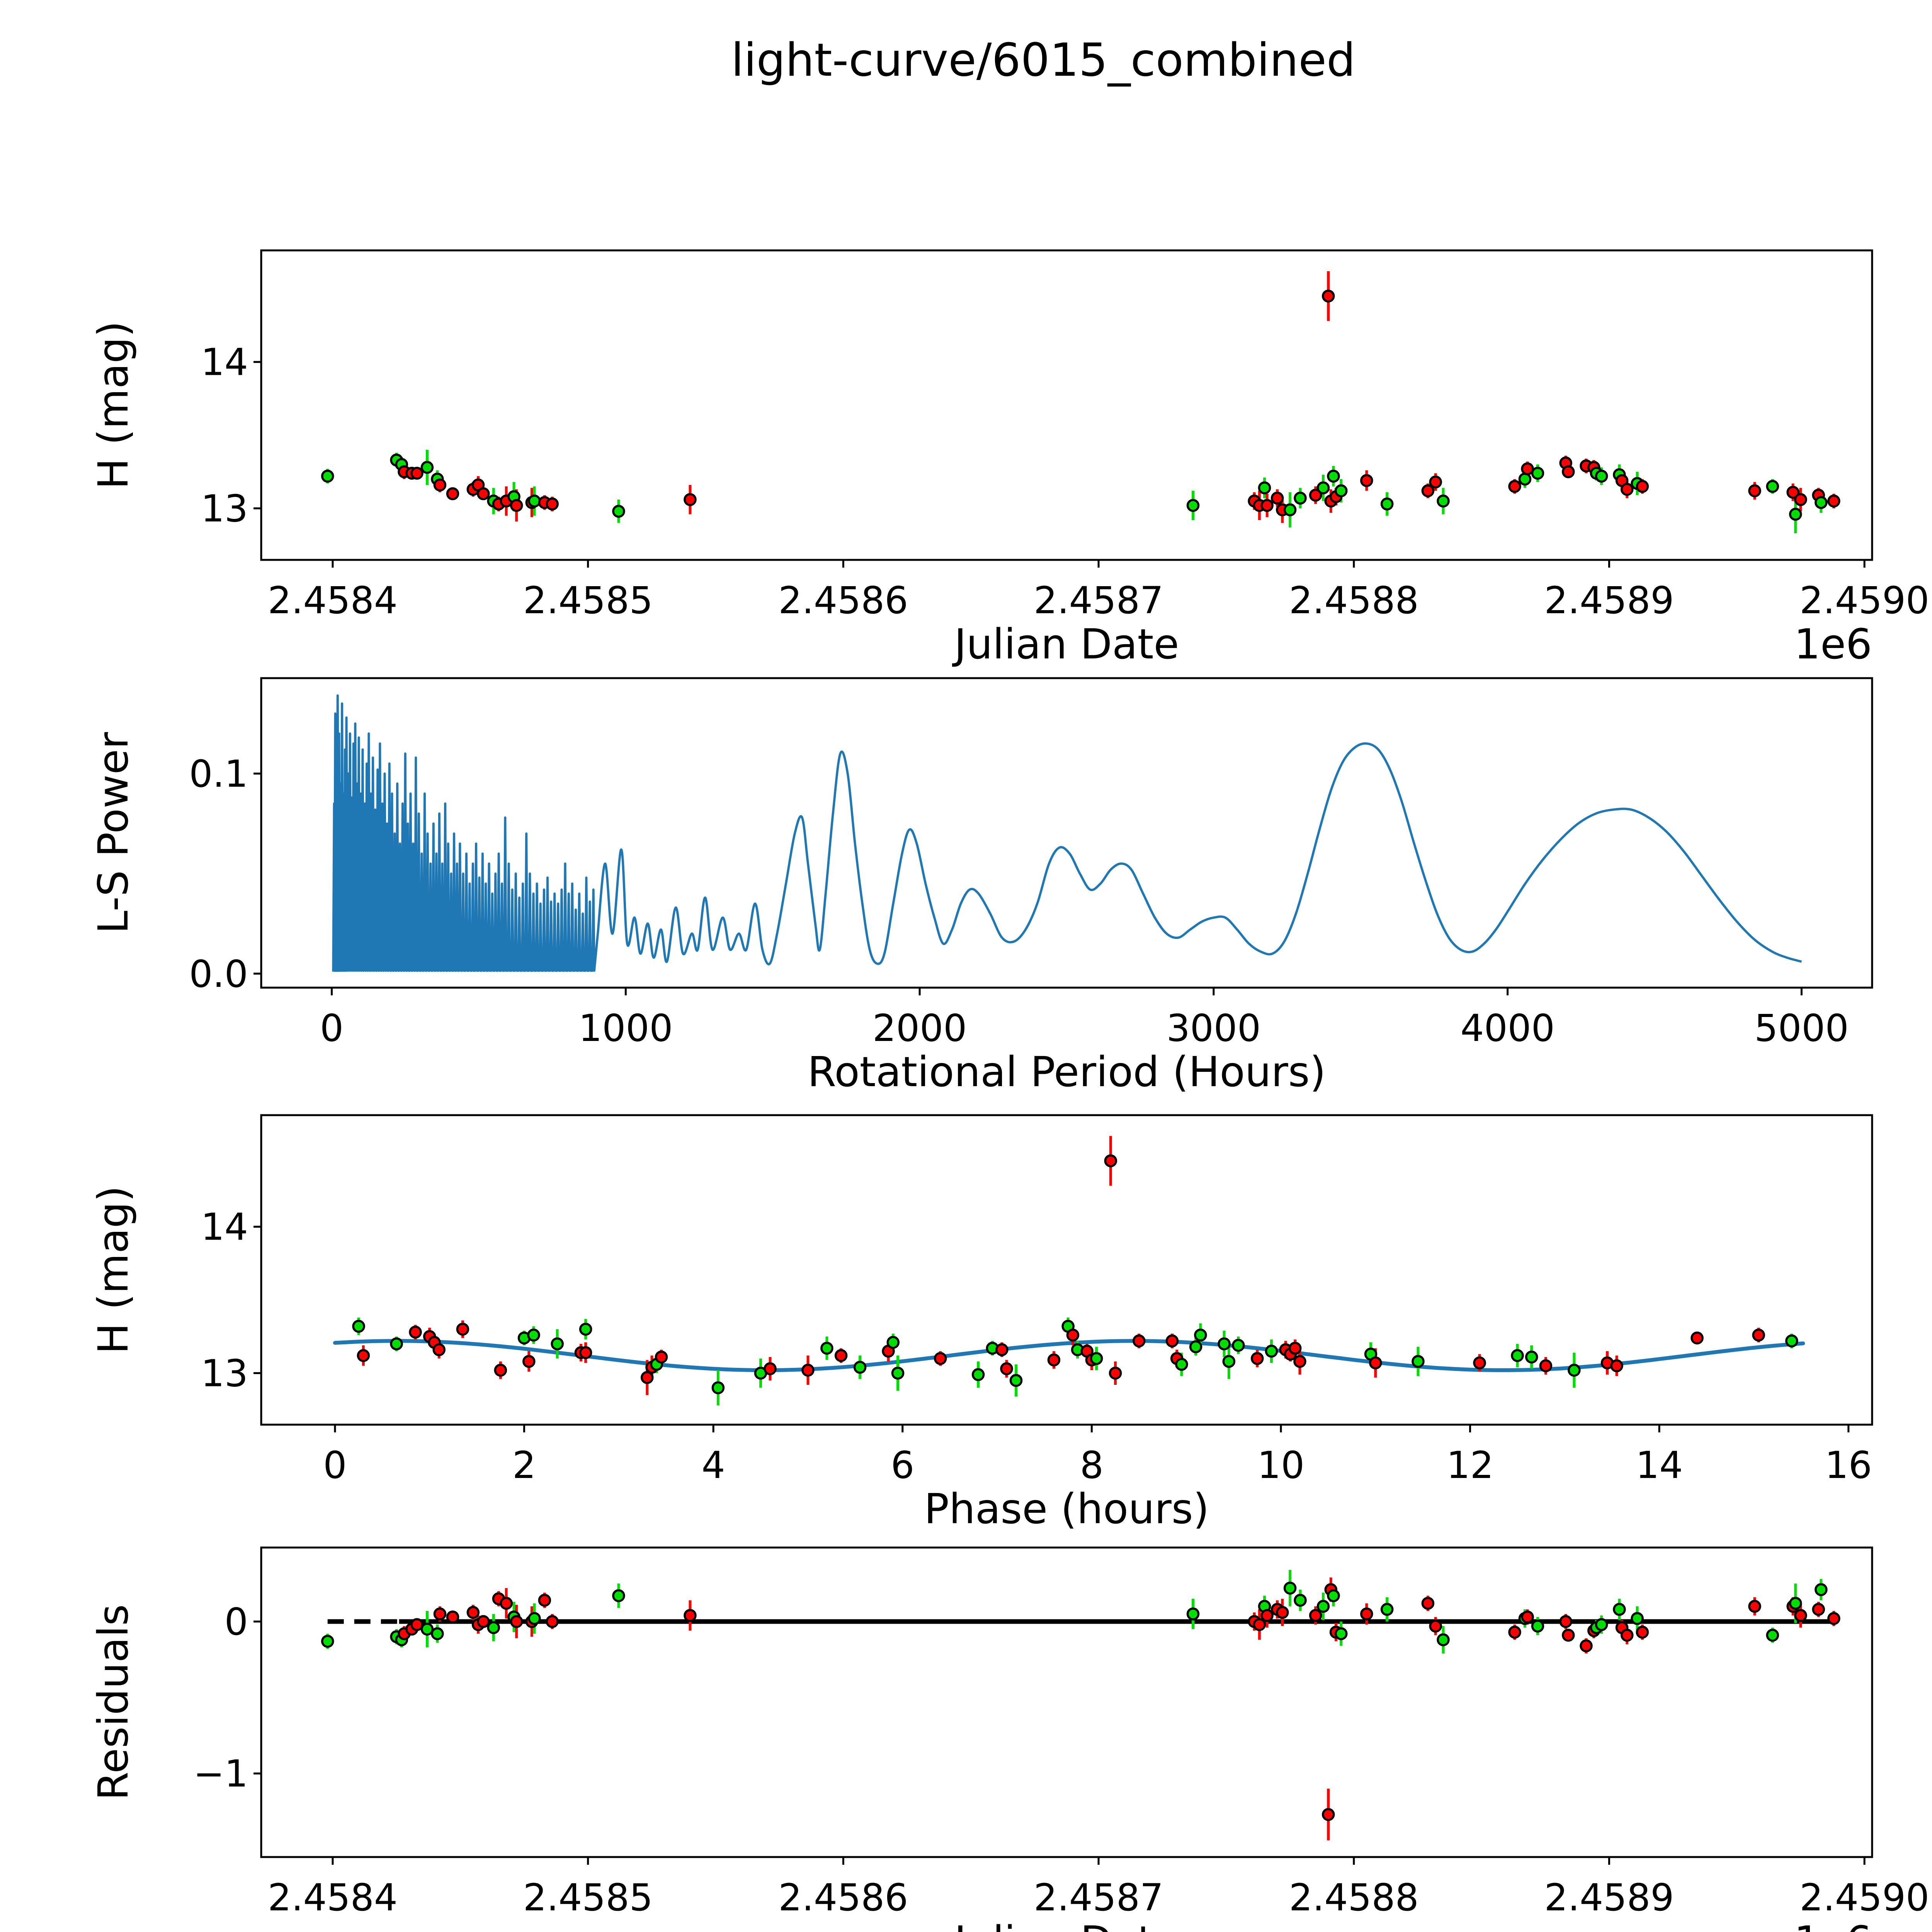 This screenshot has height=1932, width=1932. What do you see at coordinates (218, 774) in the screenshot?
I see `periodogram-ytick-label-1: 0.1` at bounding box center [218, 774].